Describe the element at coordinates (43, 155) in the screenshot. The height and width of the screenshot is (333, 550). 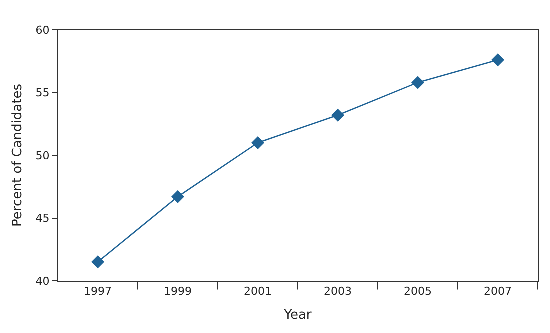
I see `y-tick-label: 50` at that location.